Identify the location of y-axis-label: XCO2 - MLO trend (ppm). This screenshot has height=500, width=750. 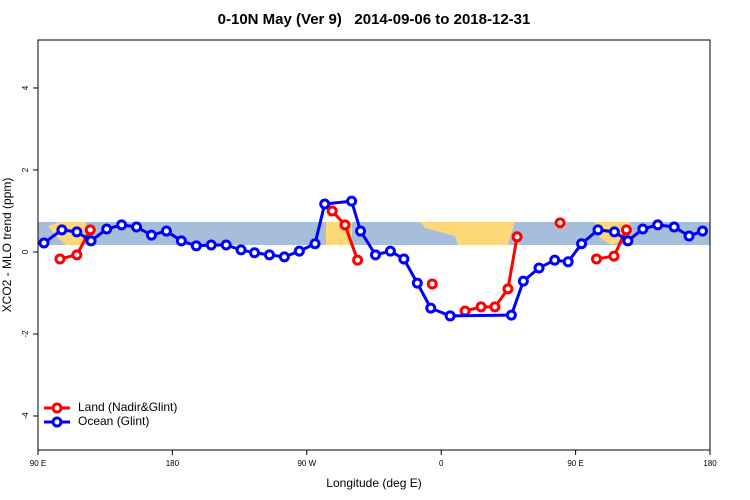
(7, 245).